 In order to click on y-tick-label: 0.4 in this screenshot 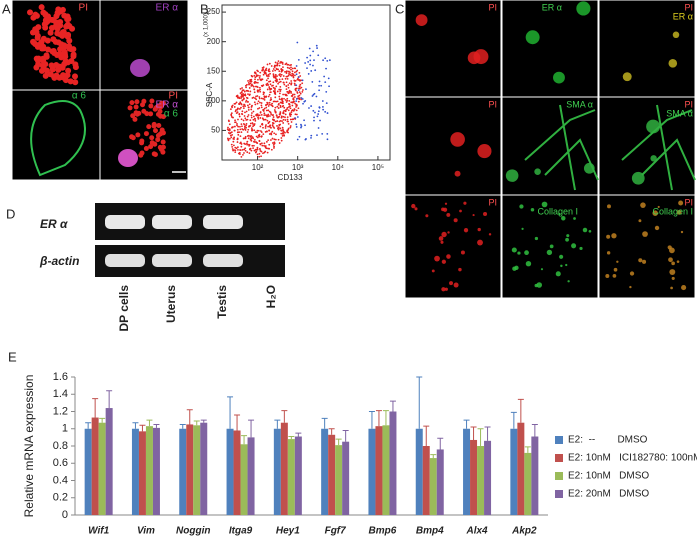, I will do `click(60, 480)`.